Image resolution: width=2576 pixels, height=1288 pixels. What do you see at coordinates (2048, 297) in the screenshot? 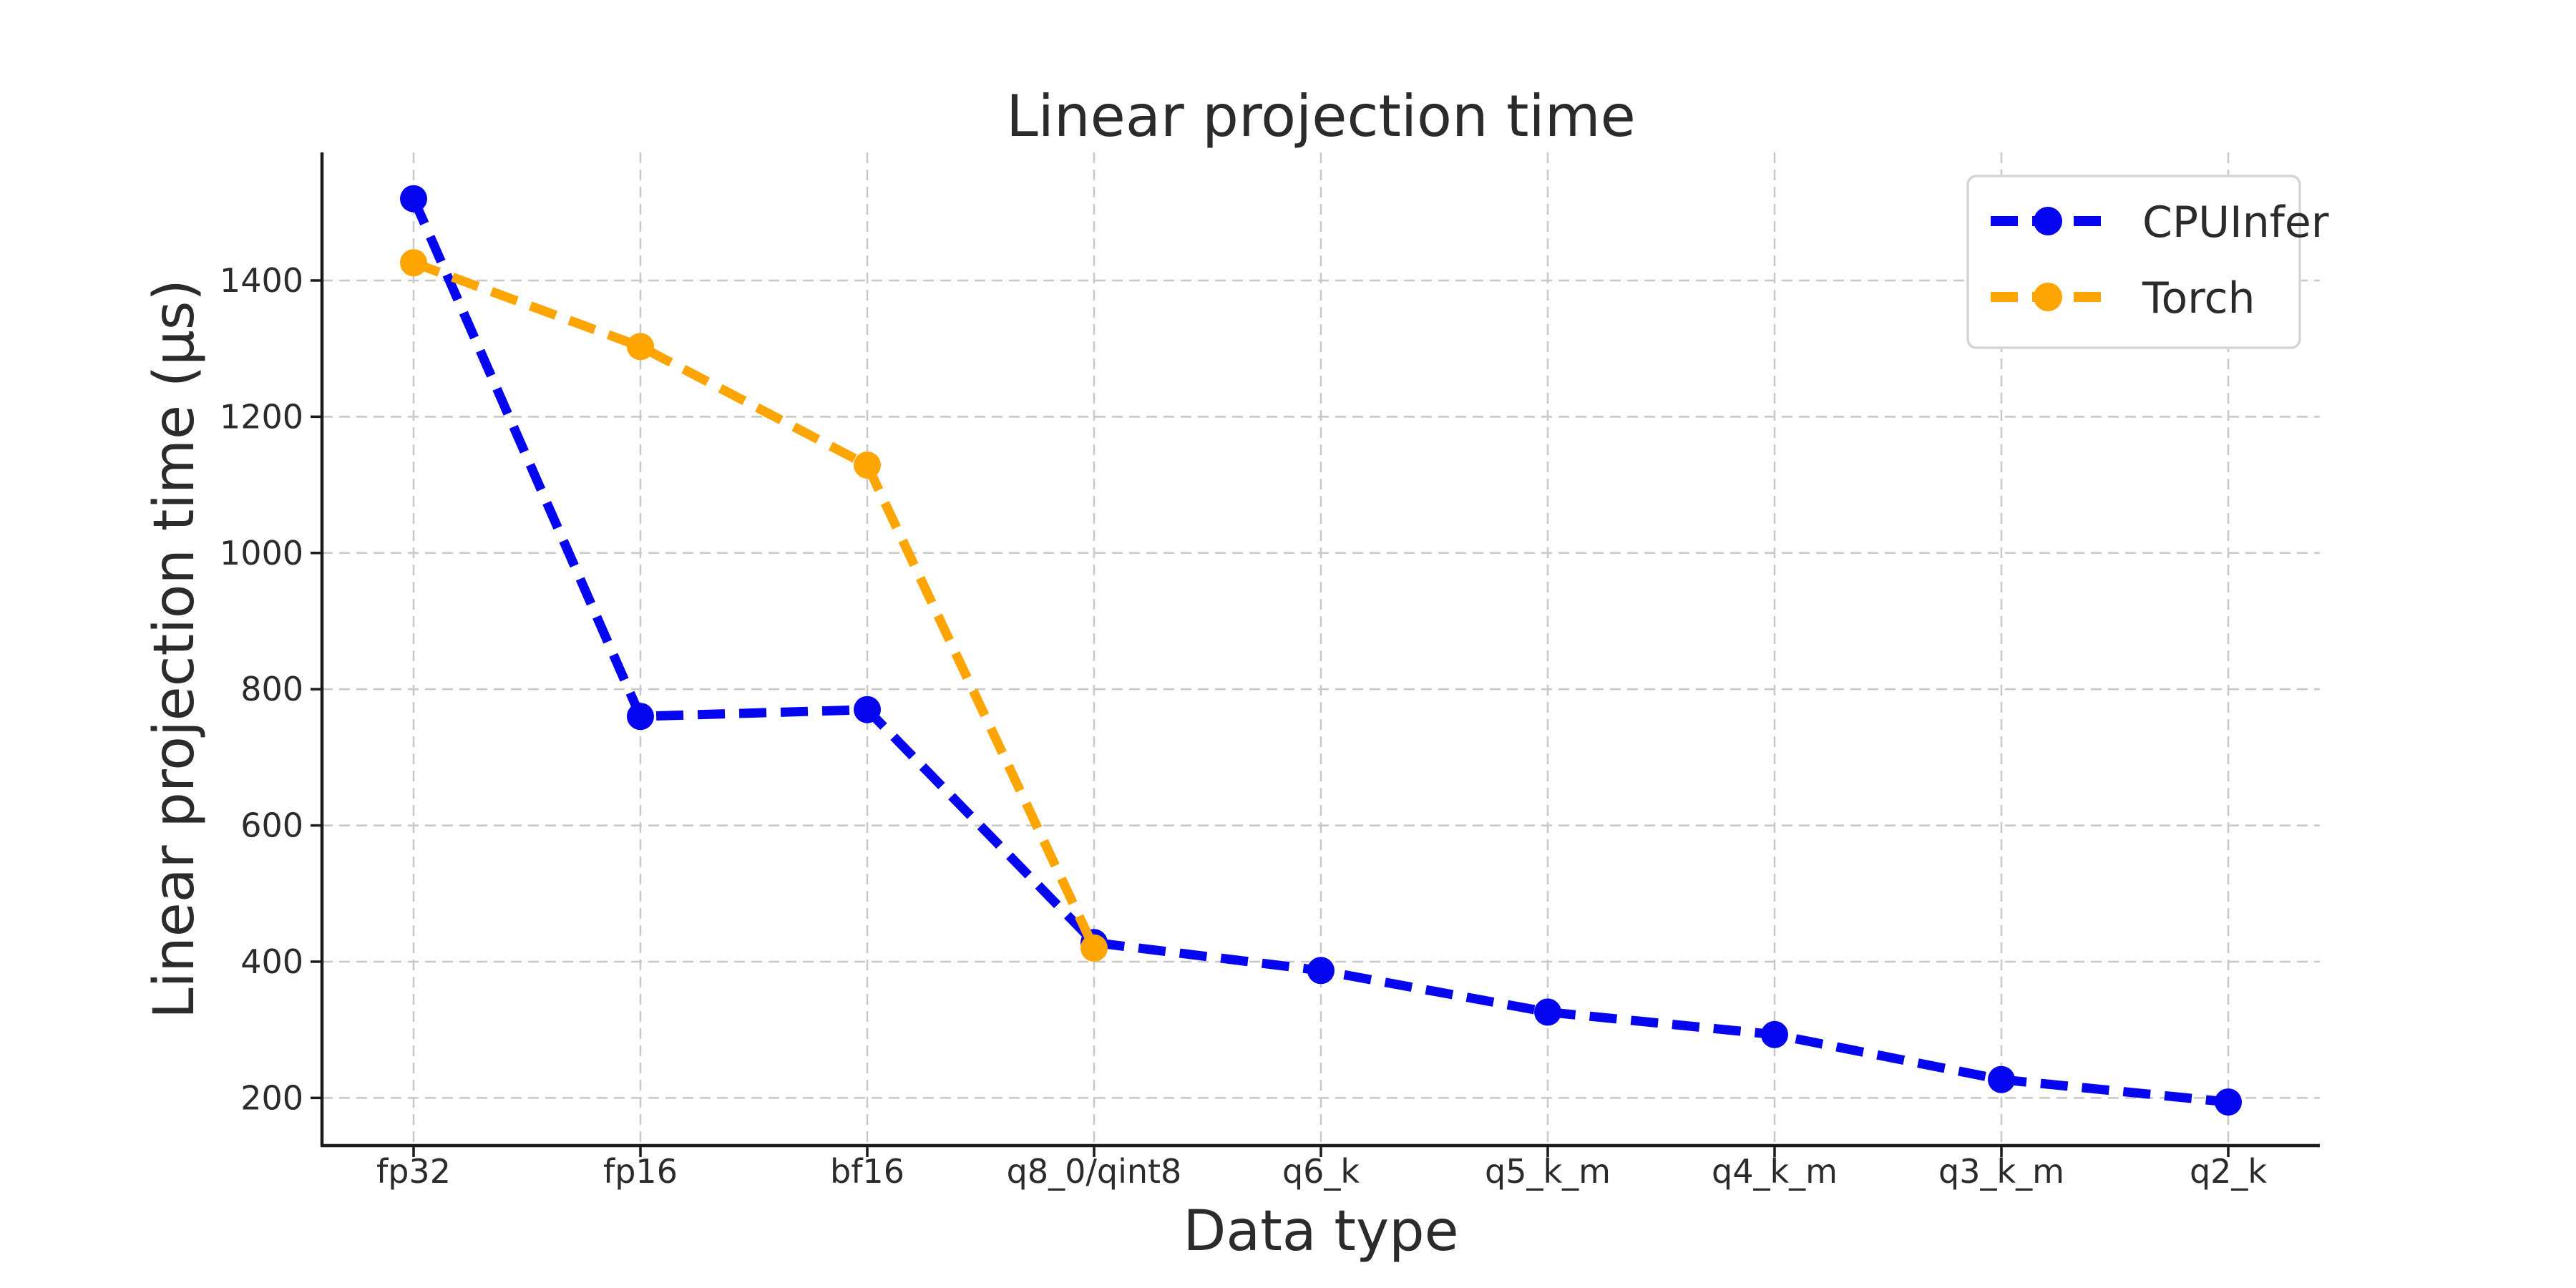
I see `legend-marker-torch` at bounding box center [2048, 297].